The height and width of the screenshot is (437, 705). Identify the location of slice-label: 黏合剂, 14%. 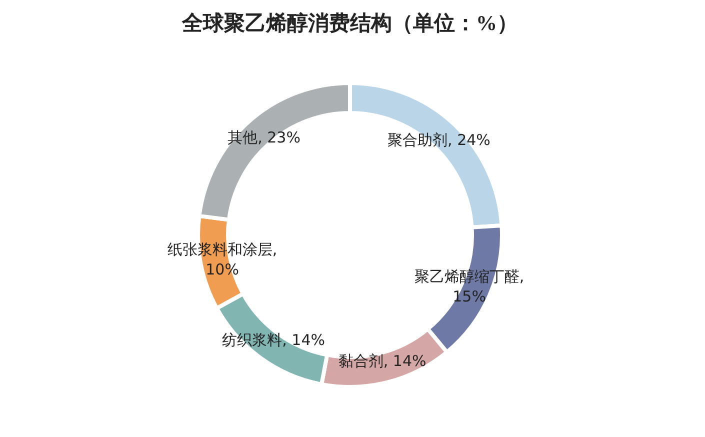
(382, 361).